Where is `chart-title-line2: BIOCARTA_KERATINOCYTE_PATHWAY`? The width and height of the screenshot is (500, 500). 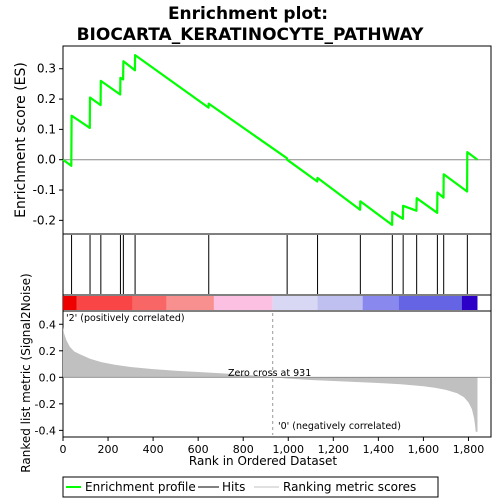 chart-title-line2: BIOCARTA_KERATINOCYTE_PATHWAY is located at coordinates (251, 35).